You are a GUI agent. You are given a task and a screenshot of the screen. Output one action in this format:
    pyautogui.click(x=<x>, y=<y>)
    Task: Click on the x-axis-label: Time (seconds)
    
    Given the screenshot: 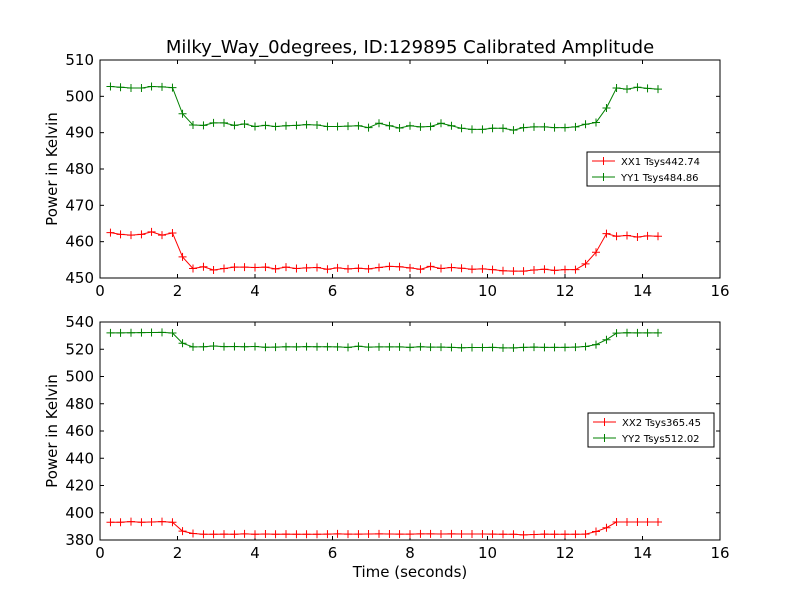 What is the action you would take?
    pyautogui.click(x=410, y=572)
    